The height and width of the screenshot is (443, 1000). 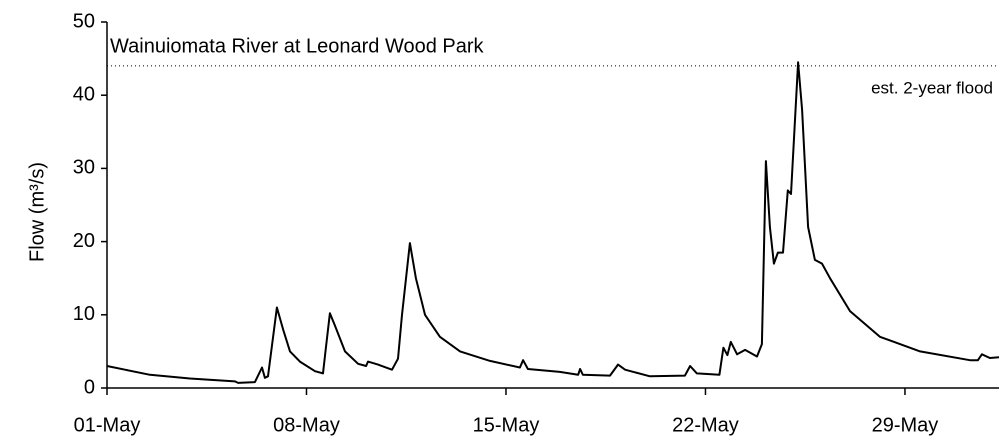 What do you see at coordinates (89, 387) in the screenshot?
I see `y-tick-label: 0` at bounding box center [89, 387].